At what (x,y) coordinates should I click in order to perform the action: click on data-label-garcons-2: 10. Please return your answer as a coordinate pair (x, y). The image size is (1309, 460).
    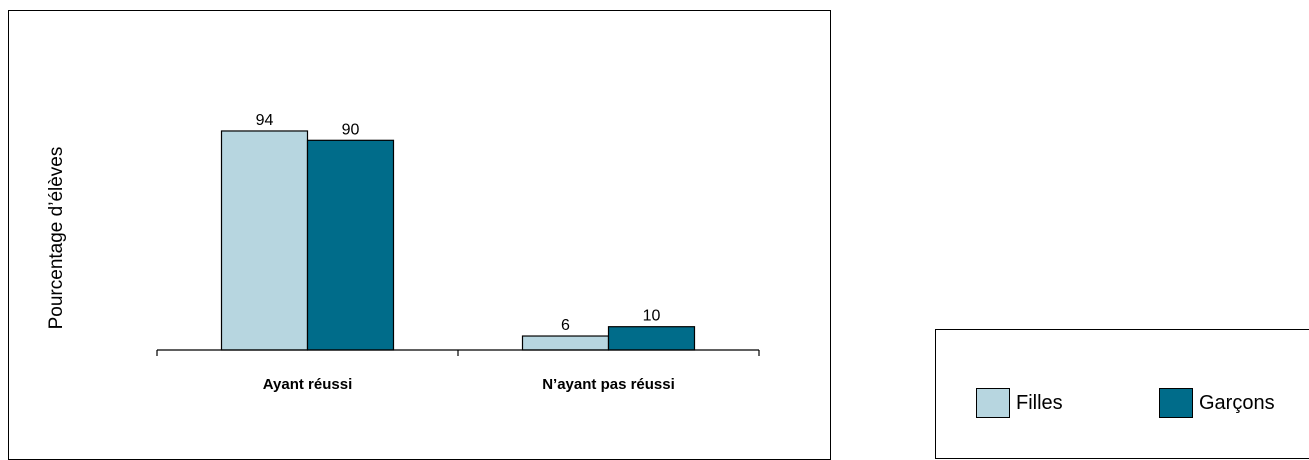
    Looking at the image, I should click on (652, 316).